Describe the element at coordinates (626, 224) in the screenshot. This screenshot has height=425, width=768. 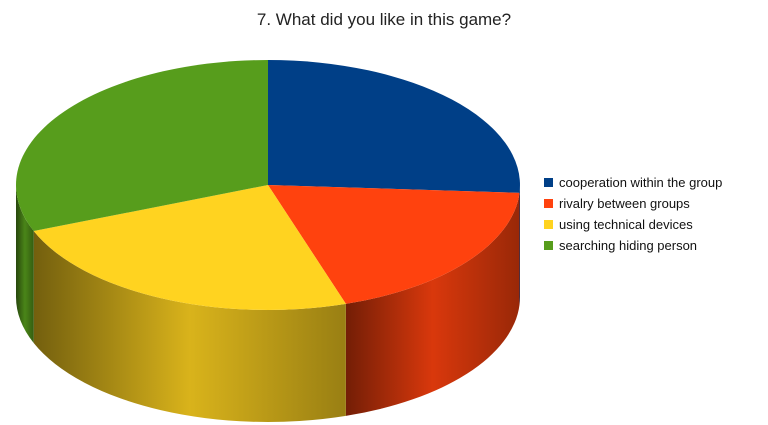
I see `legend-label: using technical devices` at that location.